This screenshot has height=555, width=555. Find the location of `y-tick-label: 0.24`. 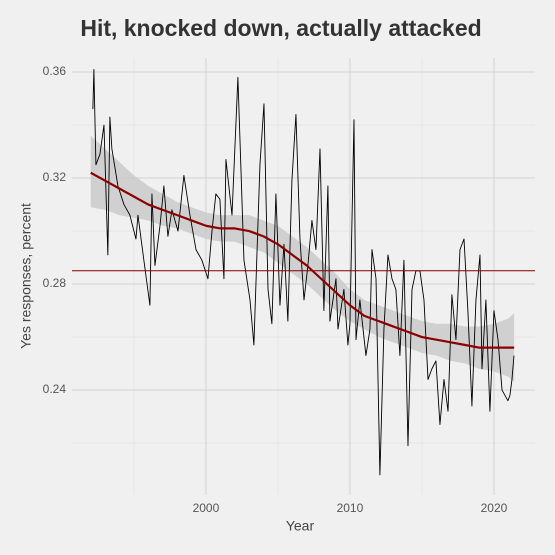

y-tick-label: 0.24 is located at coordinates (55, 389).